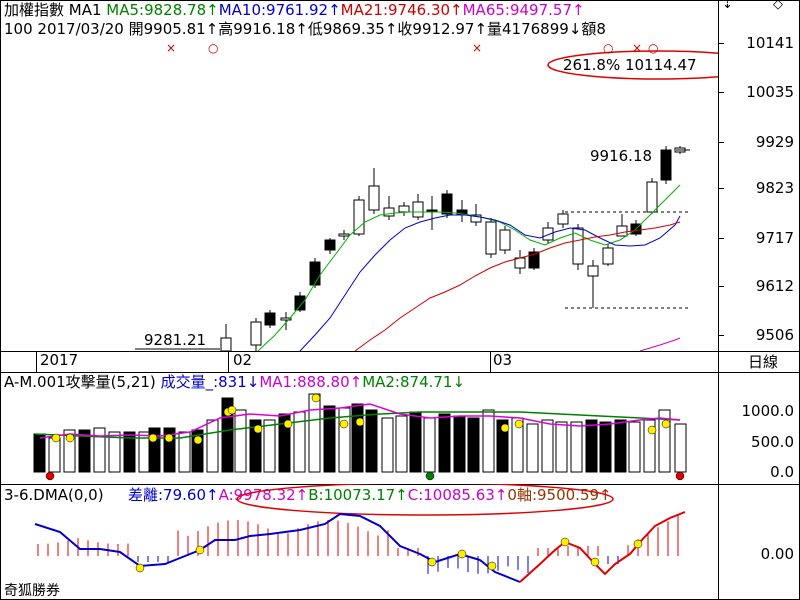 The image size is (800, 600). What do you see at coordinates (55, 10) in the screenshot?
I see `ma-legend-0: 加權指數 MA1` at bounding box center [55, 10].